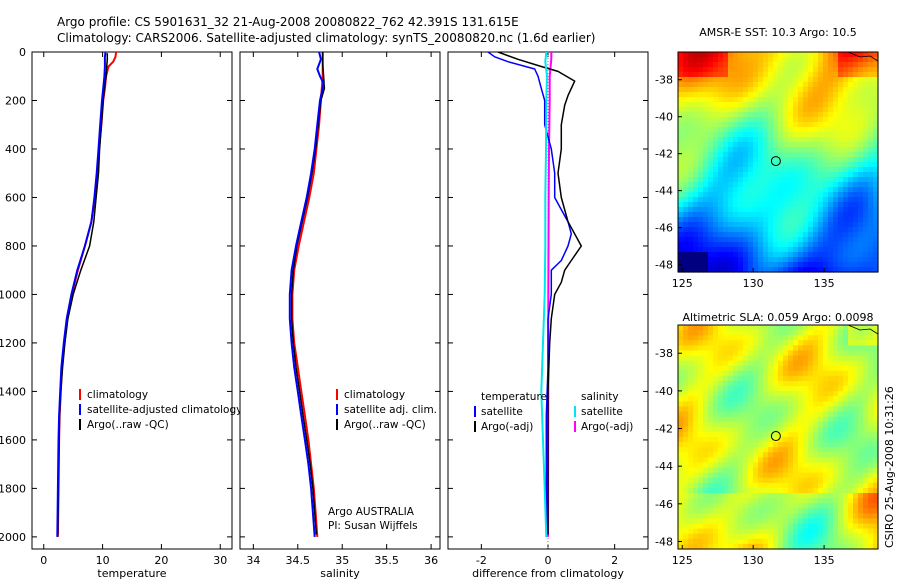 The width and height of the screenshot is (900, 580). What do you see at coordinates (824, 560) in the screenshot?
I see `x-tick-label: 135` at bounding box center [824, 560].